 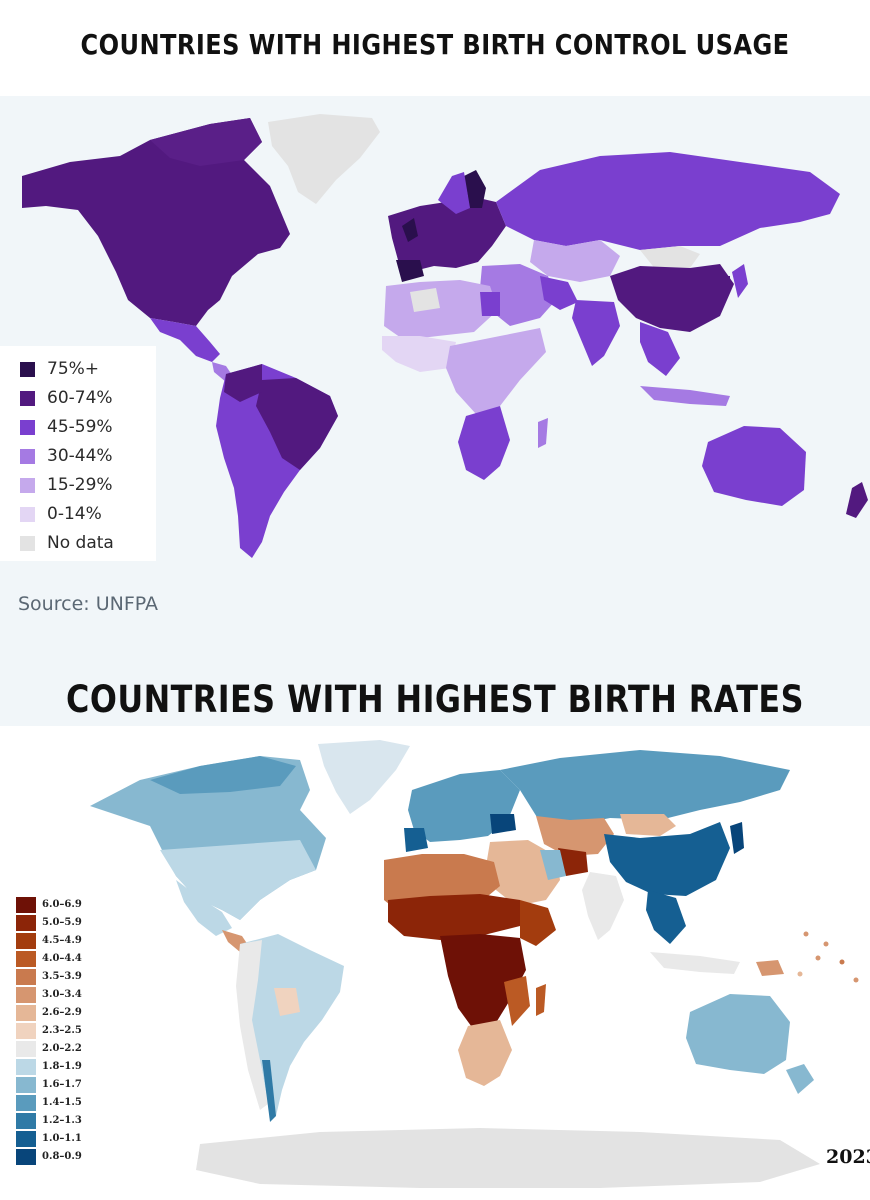 I want to click on legend-item: 15-29%, so click(x=66, y=485).